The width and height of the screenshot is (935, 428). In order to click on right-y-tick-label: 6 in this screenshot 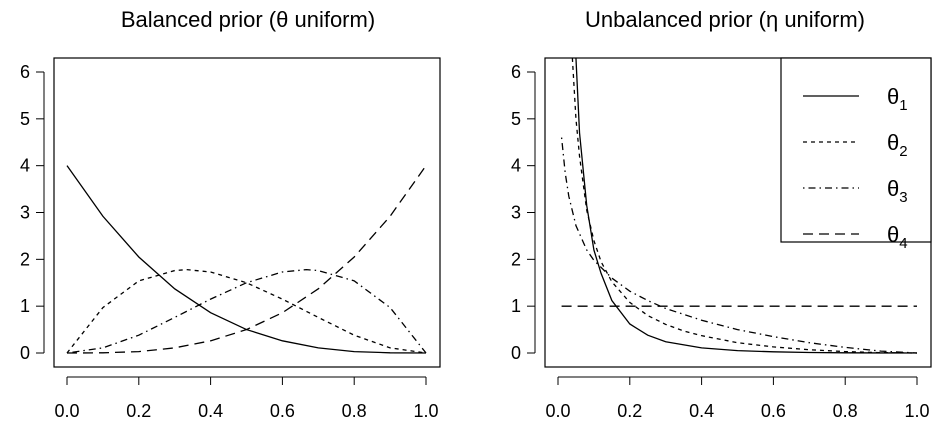, I will do `click(516, 72)`.